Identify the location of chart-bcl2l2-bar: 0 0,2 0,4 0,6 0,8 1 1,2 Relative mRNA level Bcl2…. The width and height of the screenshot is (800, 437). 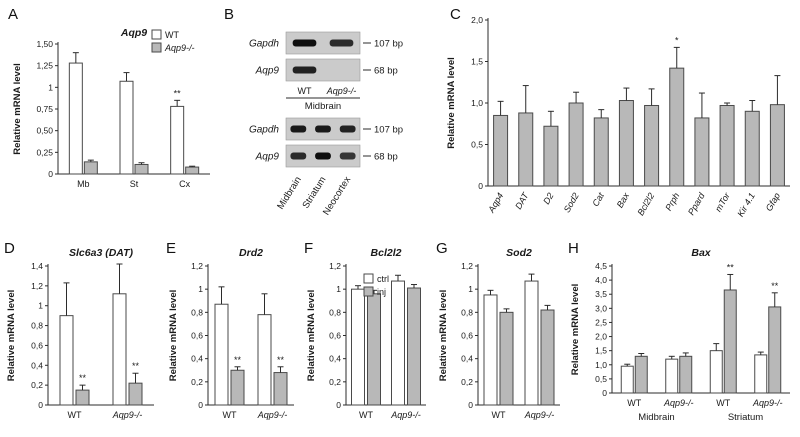
(366, 333).